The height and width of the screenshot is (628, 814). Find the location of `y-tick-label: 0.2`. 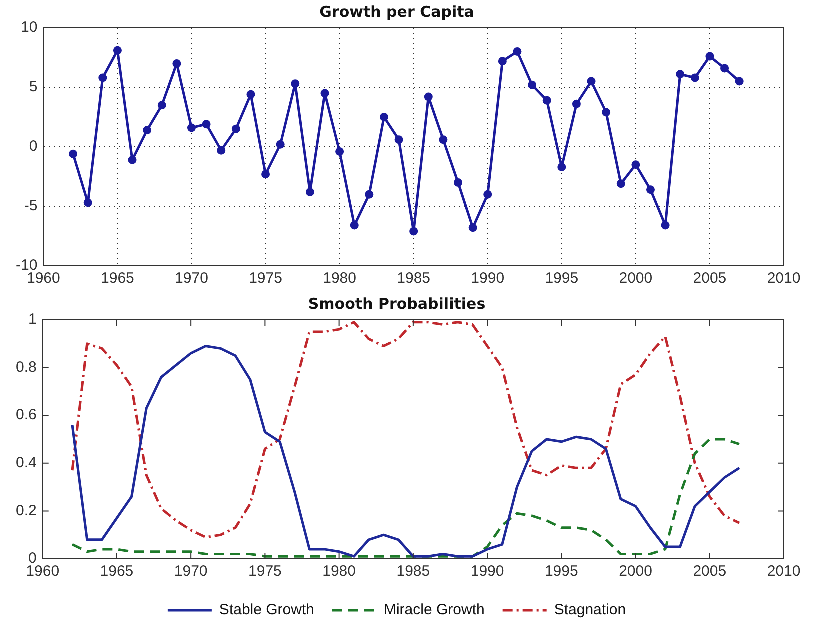

y-tick-label: 0.2 is located at coordinates (26, 511).